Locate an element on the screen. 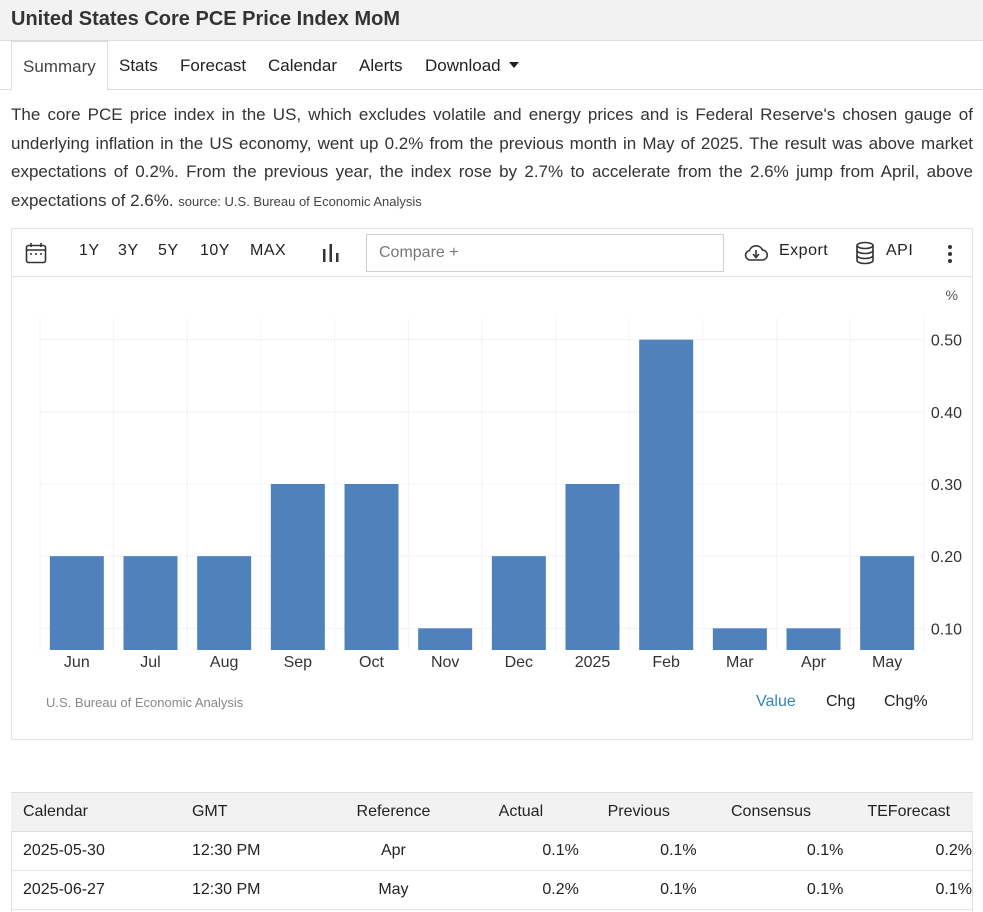 The height and width of the screenshot is (912, 983). col-actual: Actual is located at coordinates (520, 812).